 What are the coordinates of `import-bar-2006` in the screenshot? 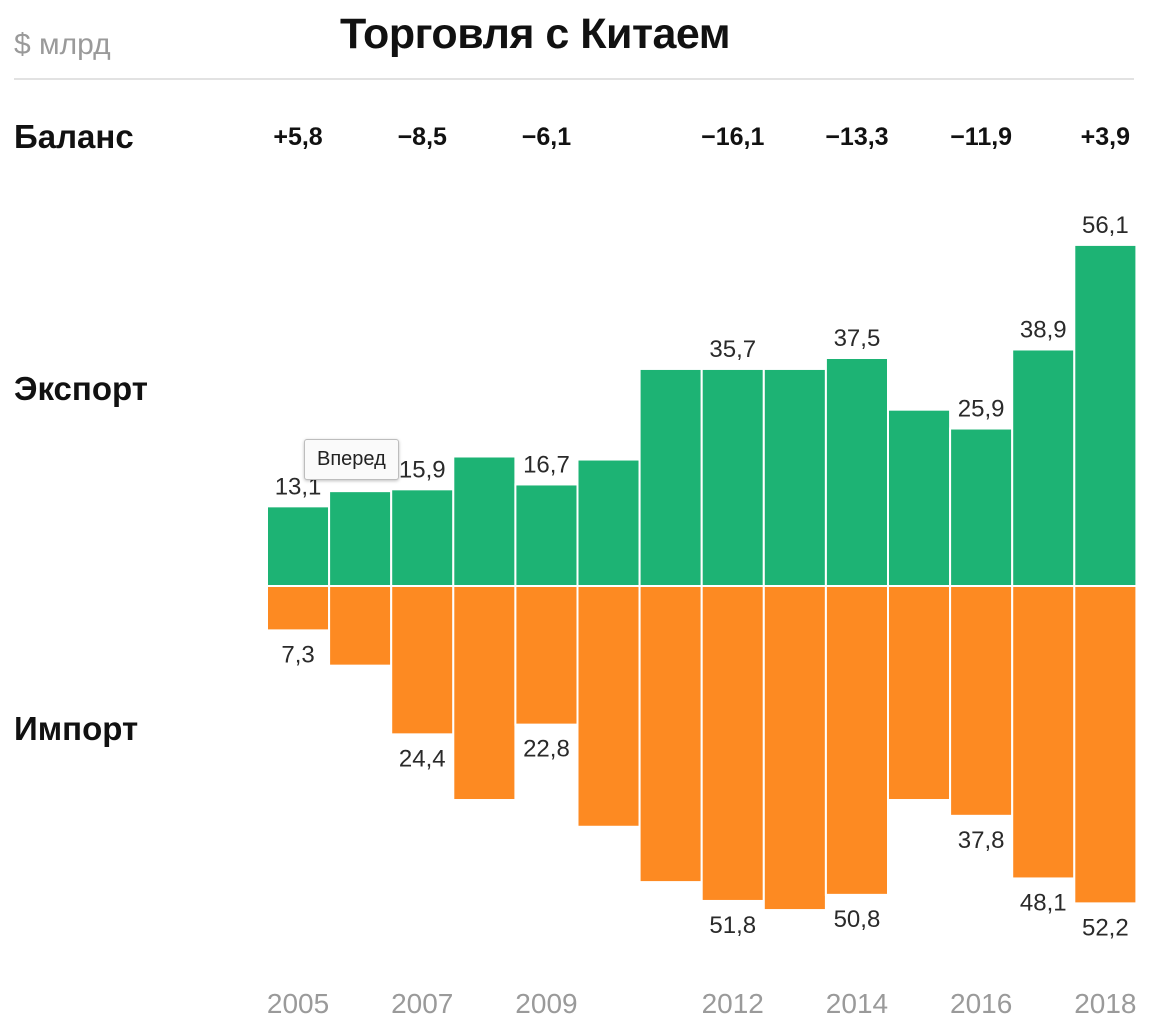 It's located at (360, 626).